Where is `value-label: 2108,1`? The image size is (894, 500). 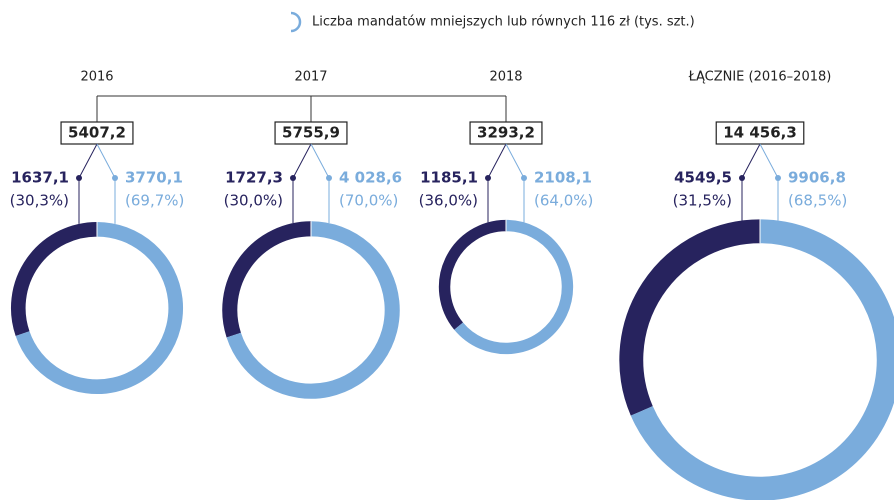 value-label: 2108,1 is located at coordinates (563, 178).